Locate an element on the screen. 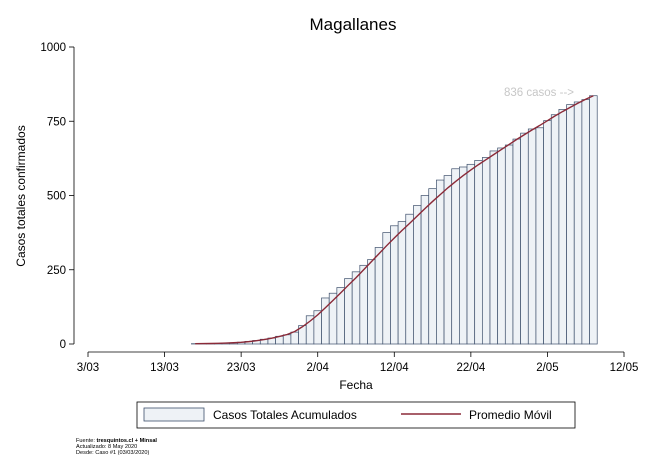  y-tick-label: 250 is located at coordinates (56, 271).